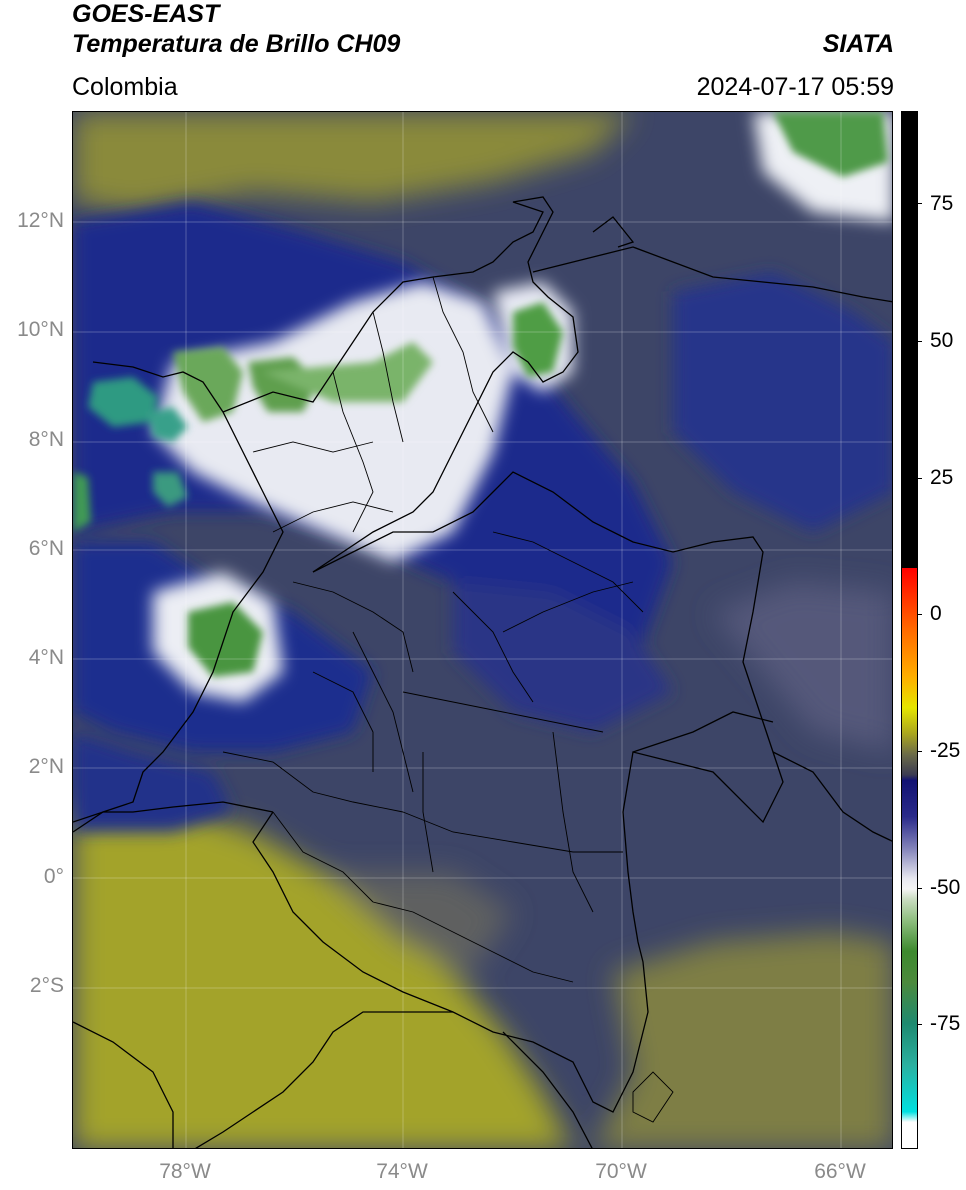 The width and height of the screenshot is (966, 1190). What do you see at coordinates (945, 1023) in the screenshot?
I see `colorbar-label-minus75: -75` at bounding box center [945, 1023].